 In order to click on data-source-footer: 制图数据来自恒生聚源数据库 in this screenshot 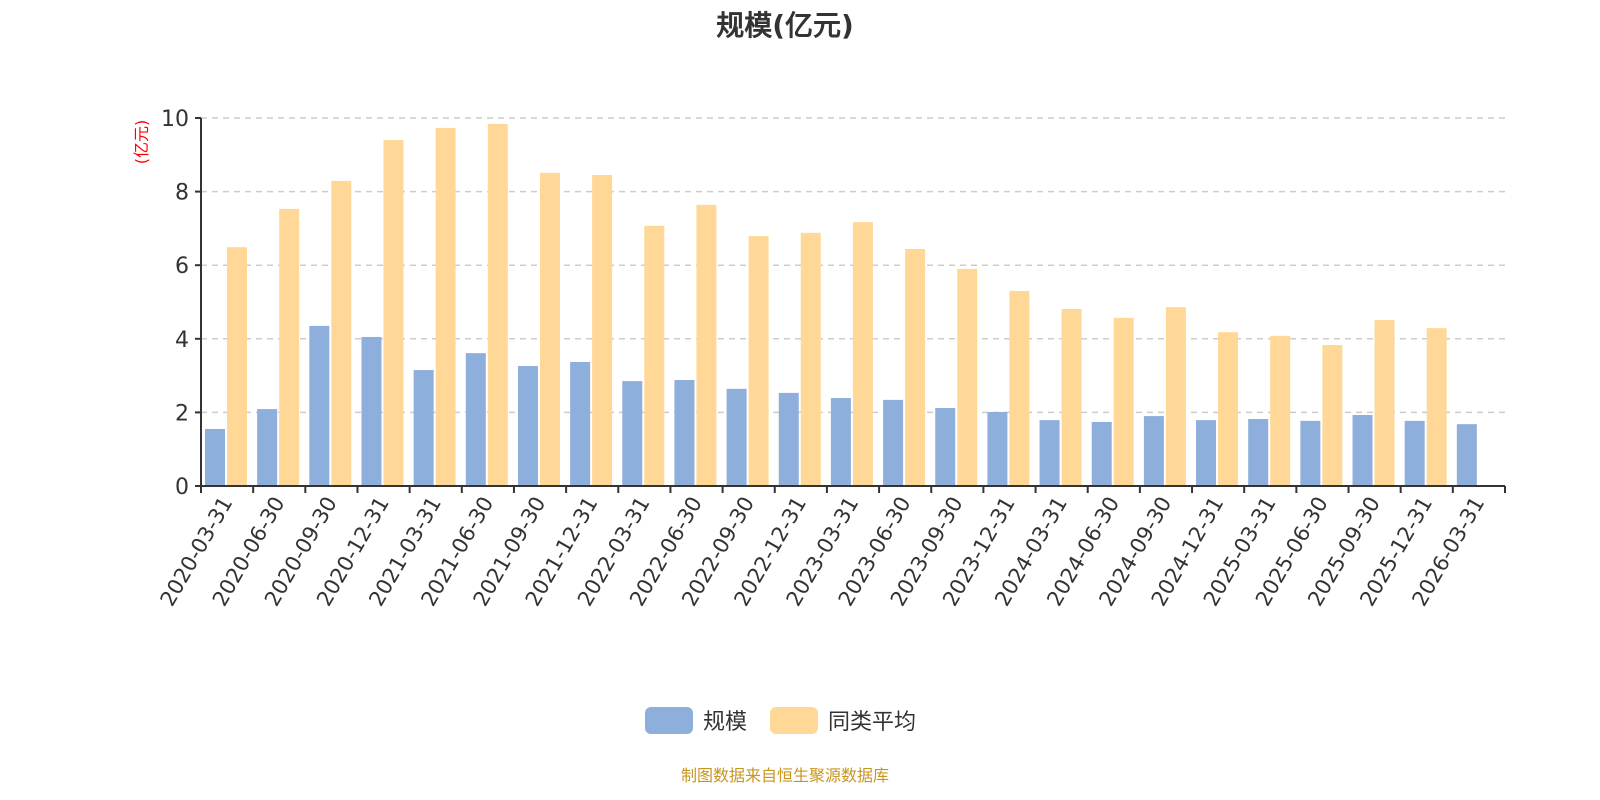, I will do `click(784, 775)`.